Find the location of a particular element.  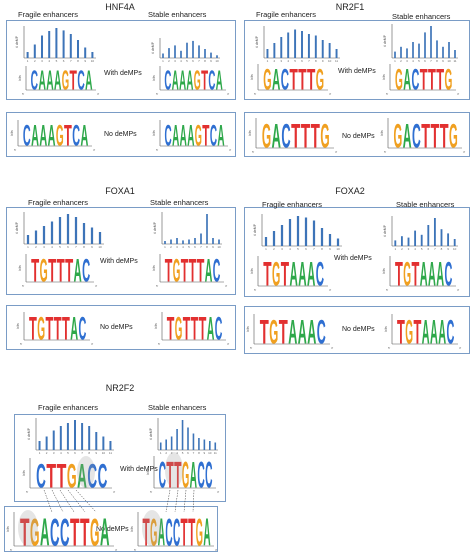

foxa2-fragile-motif-five-prime: 5' is located at coordinates (255, 290).